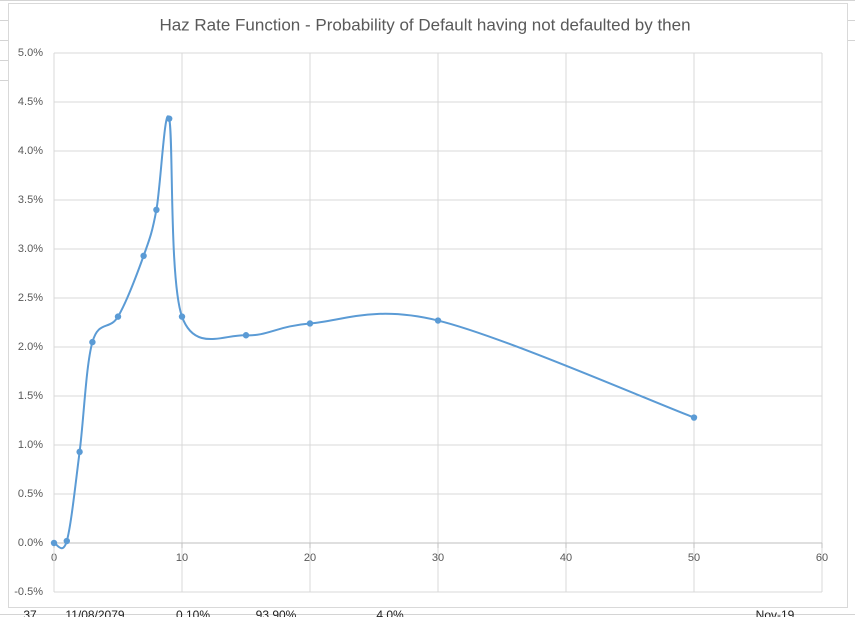 The width and height of the screenshot is (855, 617). Describe the element at coordinates (30, 298) in the screenshot. I see `y-tick-label: 2.5%` at that location.